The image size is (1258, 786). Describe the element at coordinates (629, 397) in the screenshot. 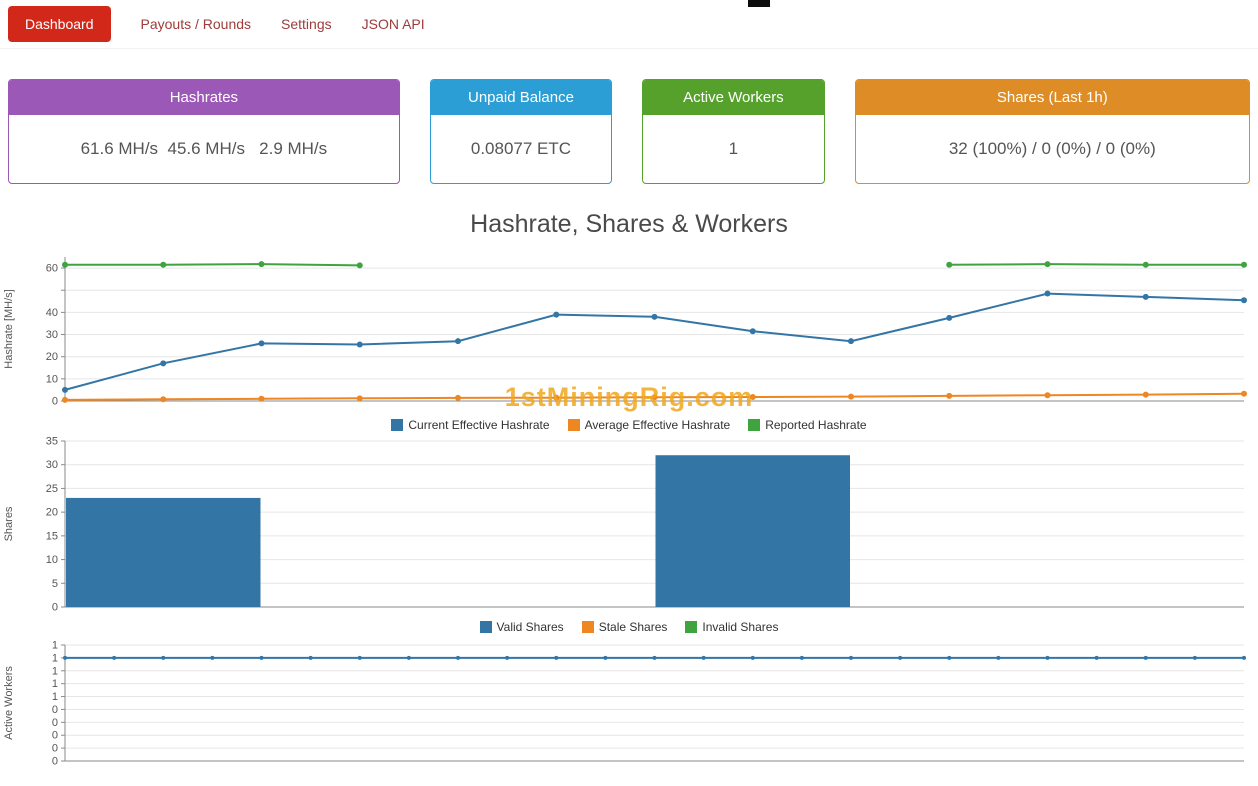

I see `watermark: 1stMiningRig.com` at that location.